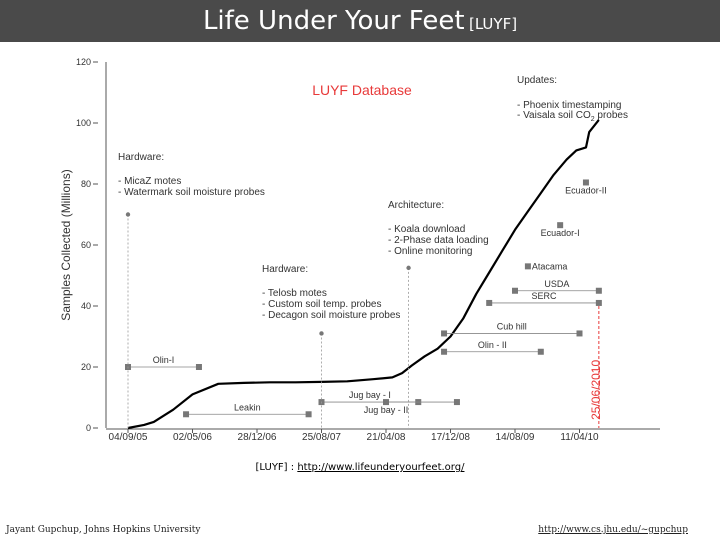  Describe the element at coordinates (322, 304) in the screenshot. I see `annotation-item: - Custom soil temp. probes` at that location.